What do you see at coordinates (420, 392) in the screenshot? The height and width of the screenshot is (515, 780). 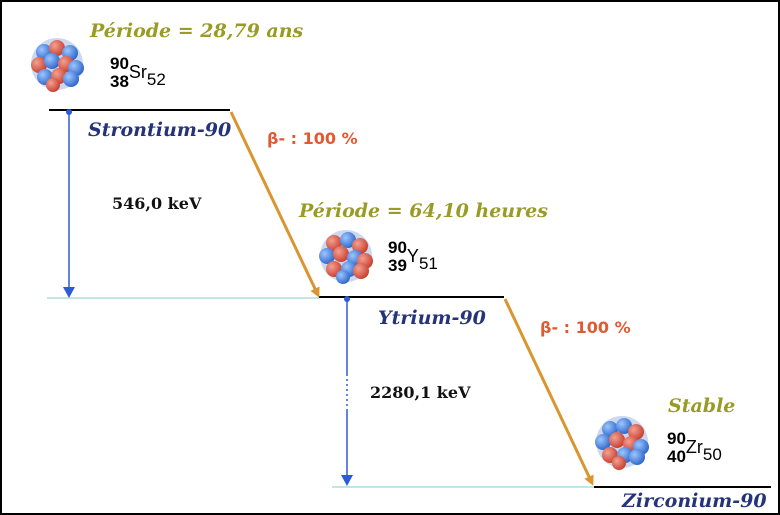 I see `energy-label-2: 2280,1 keV` at bounding box center [420, 392].